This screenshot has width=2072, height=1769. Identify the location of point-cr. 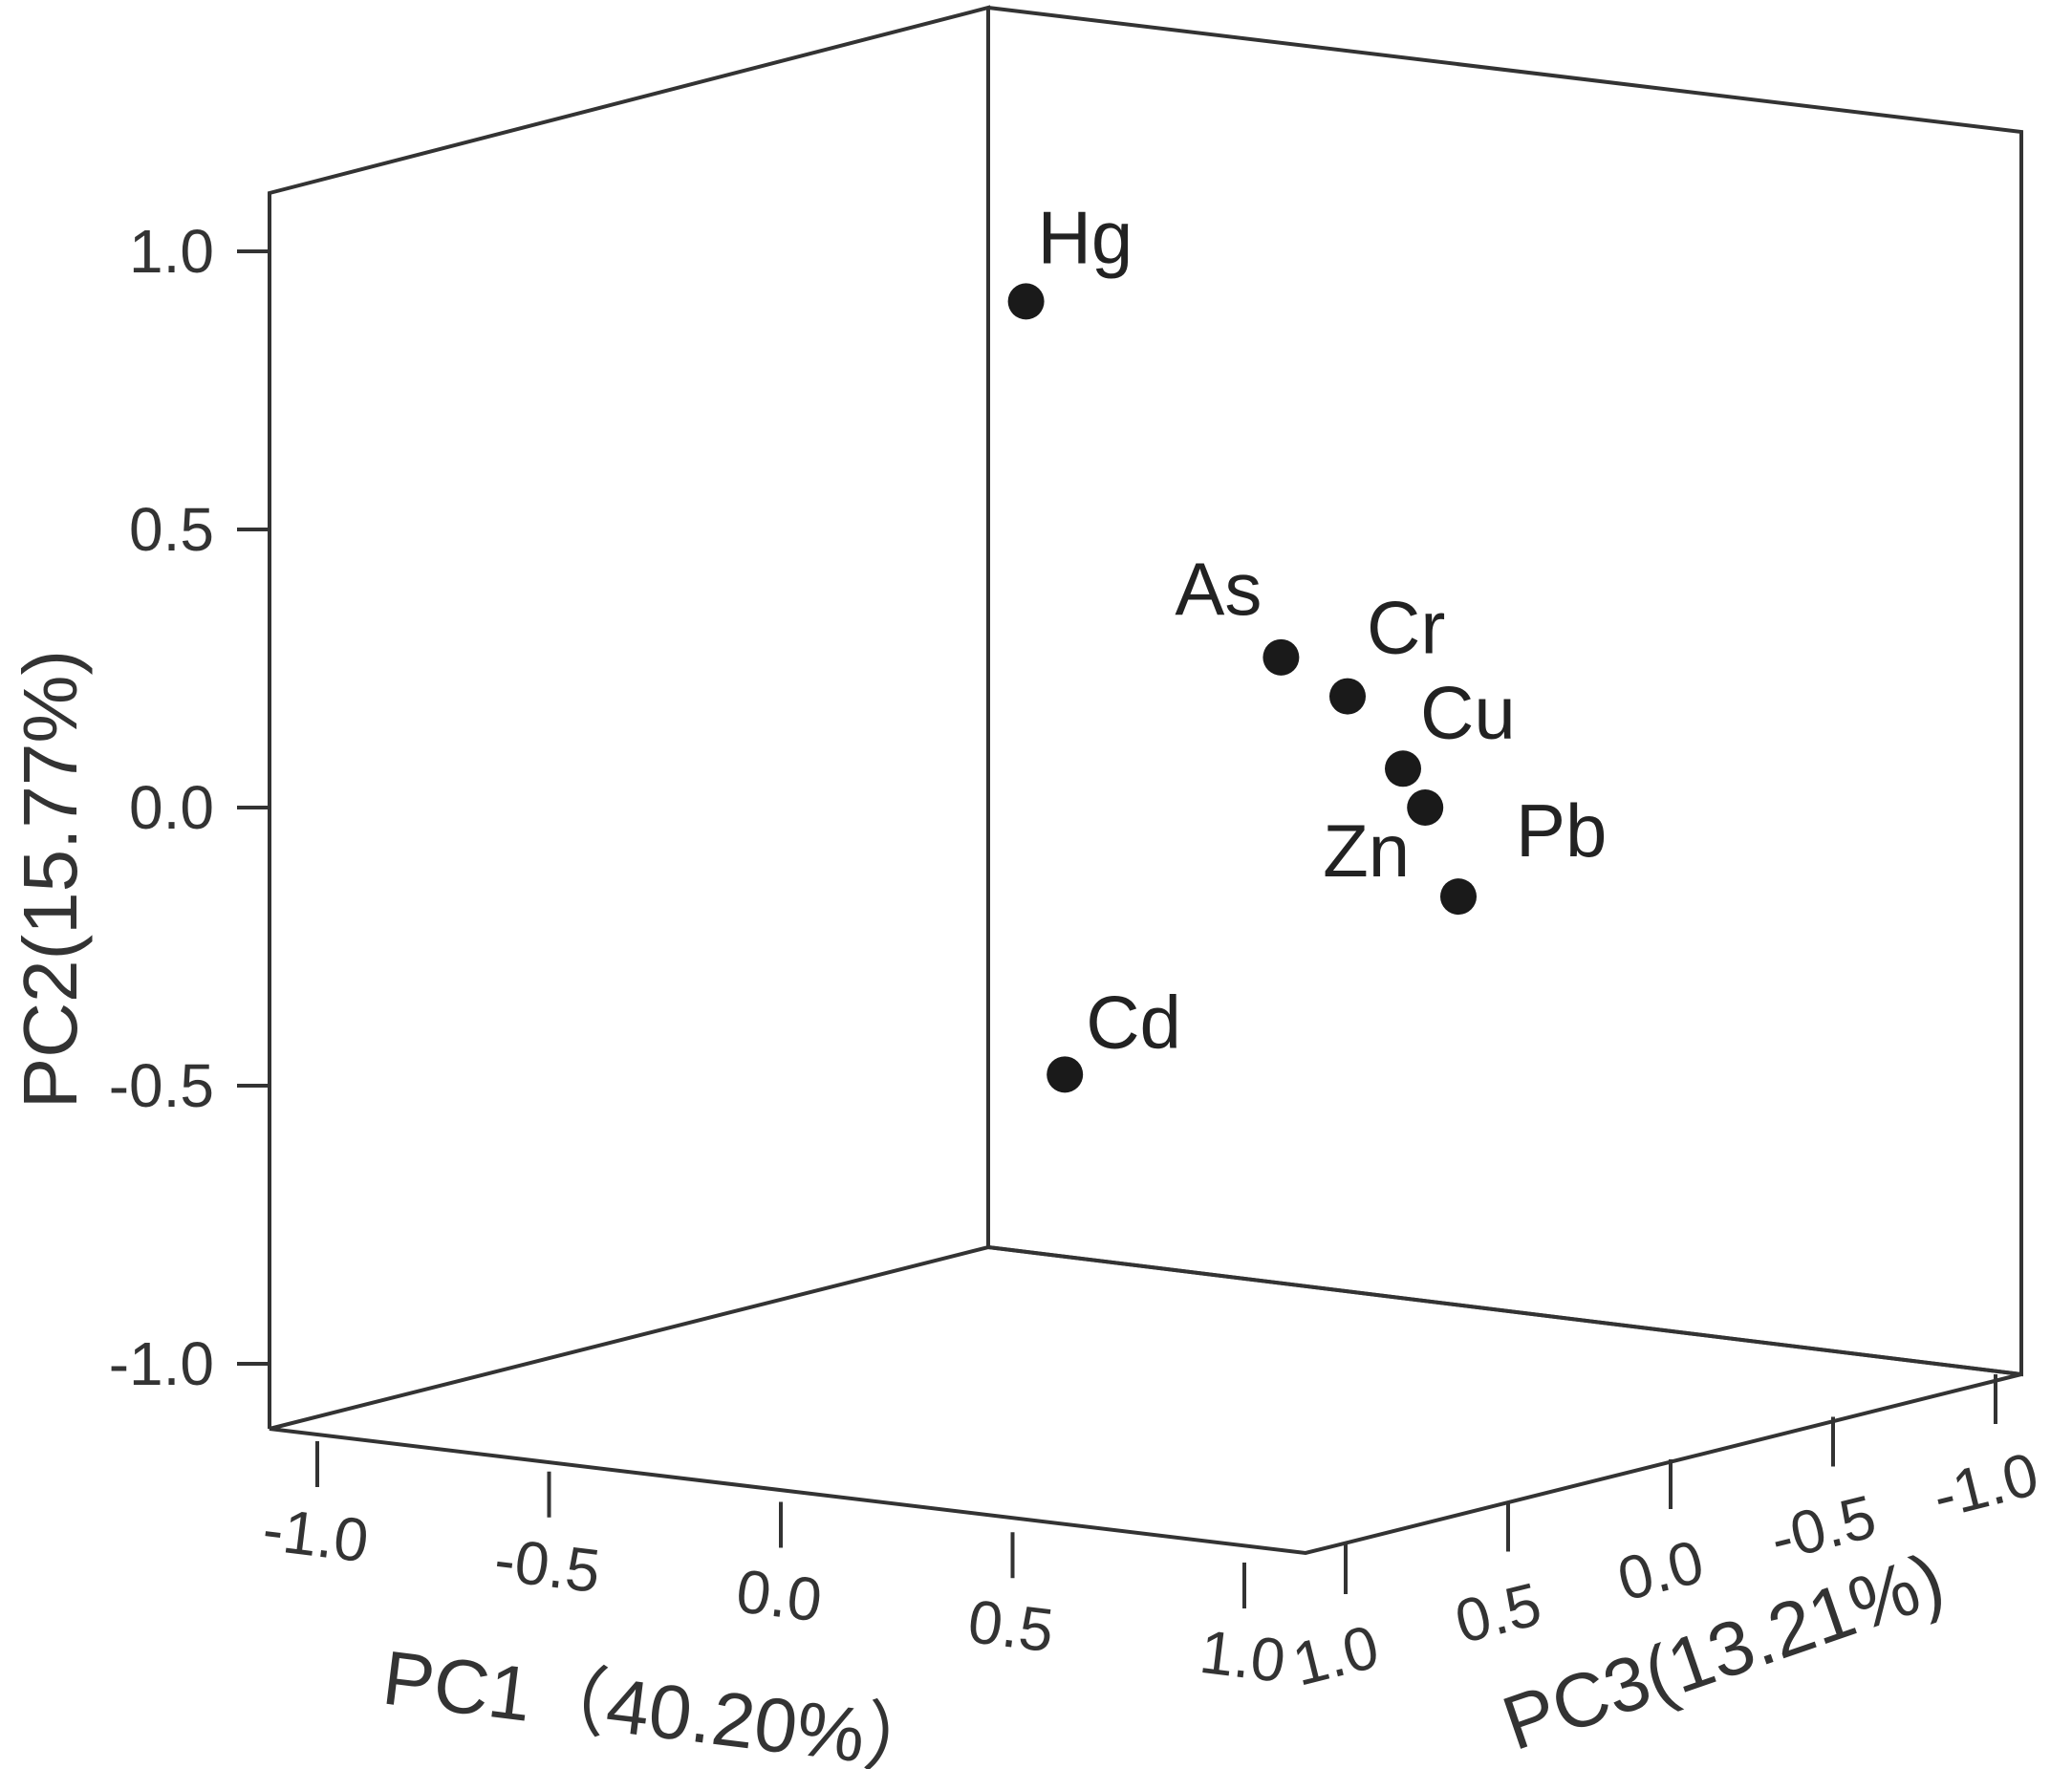
(1347, 697).